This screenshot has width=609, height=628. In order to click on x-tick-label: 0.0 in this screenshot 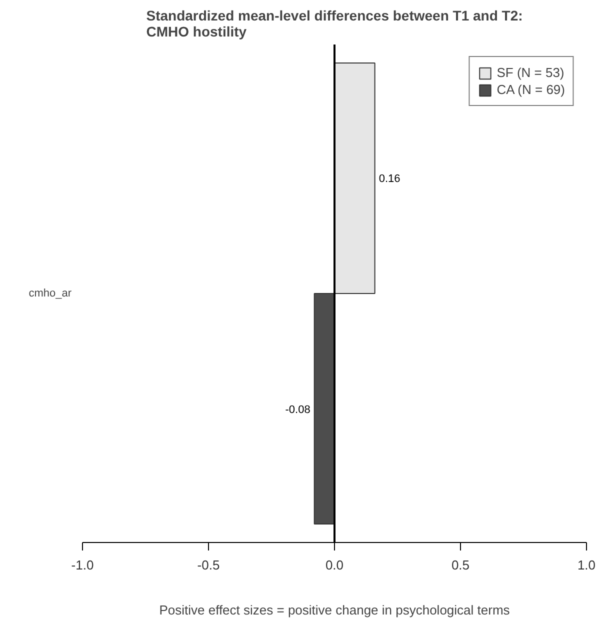, I will do `click(334, 565)`.